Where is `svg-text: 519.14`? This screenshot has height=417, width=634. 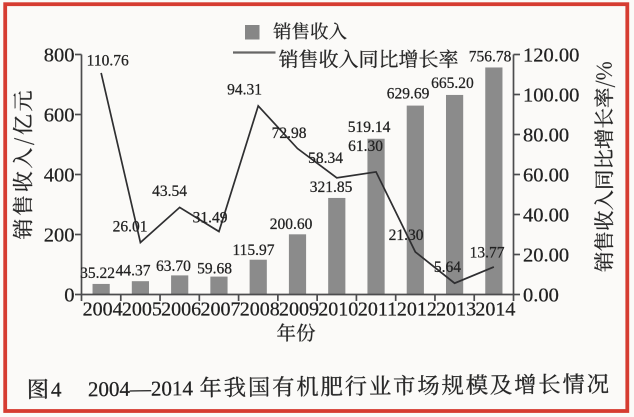 svg-text: 519.14 is located at coordinates (369, 127).